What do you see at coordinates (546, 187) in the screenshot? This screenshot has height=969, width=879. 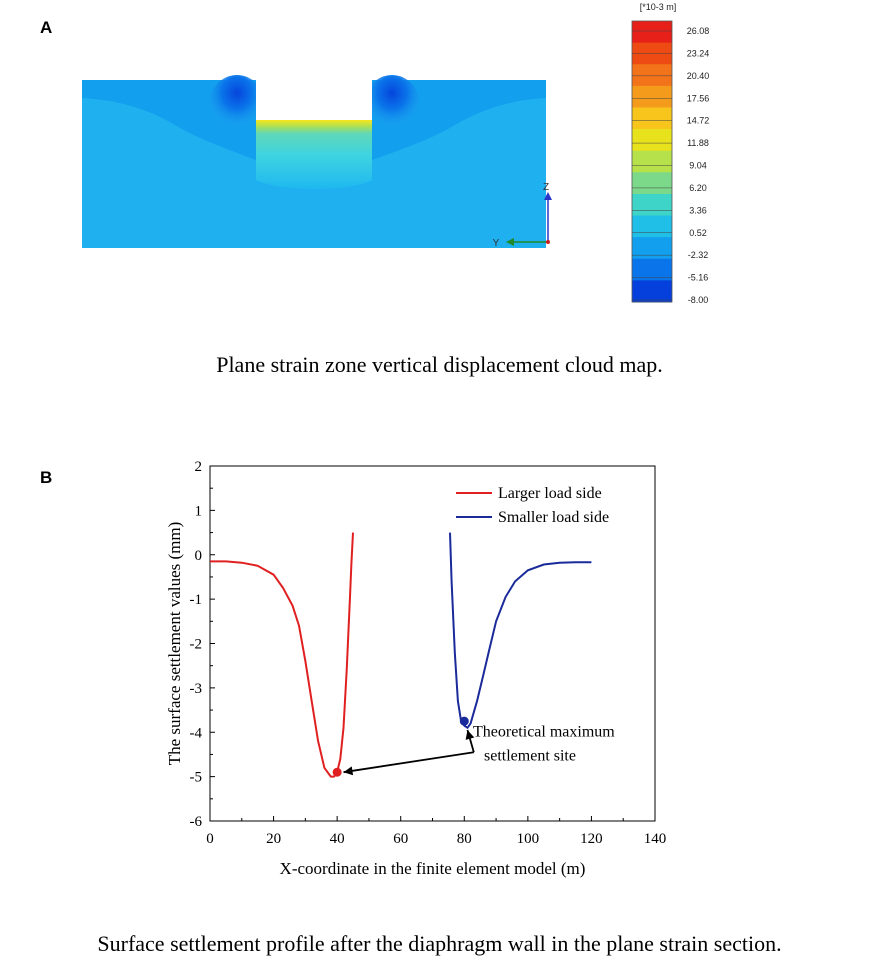 I see `z-axis-label: Z` at bounding box center [546, 187].